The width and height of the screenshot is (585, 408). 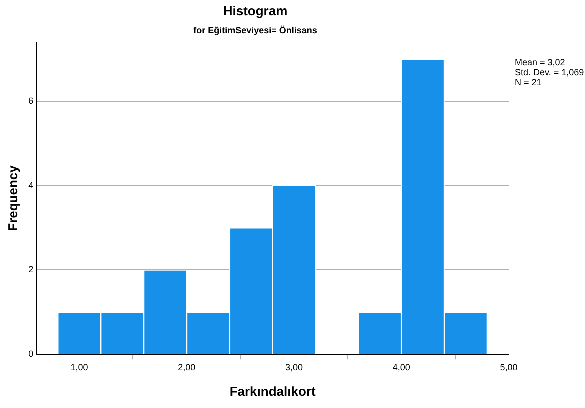 I want to click on text: Std. Dev. = 1,069, so click(x=549, y=72).